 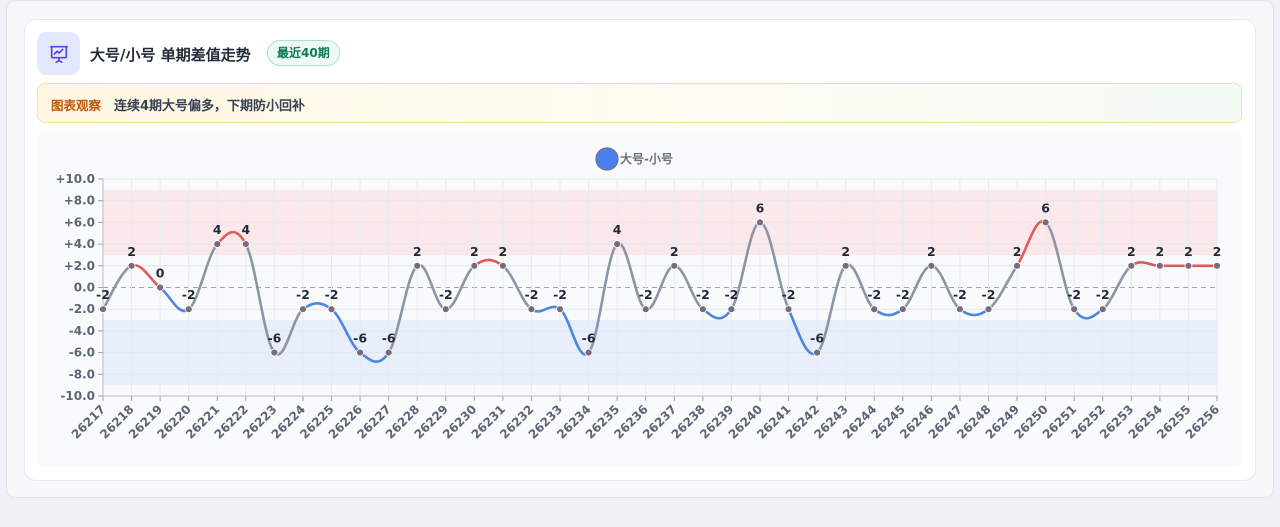 I want to click on observation-banner: 图表观察 连续4期大号偏多，下期防小回补, so click(x=639, y=103).